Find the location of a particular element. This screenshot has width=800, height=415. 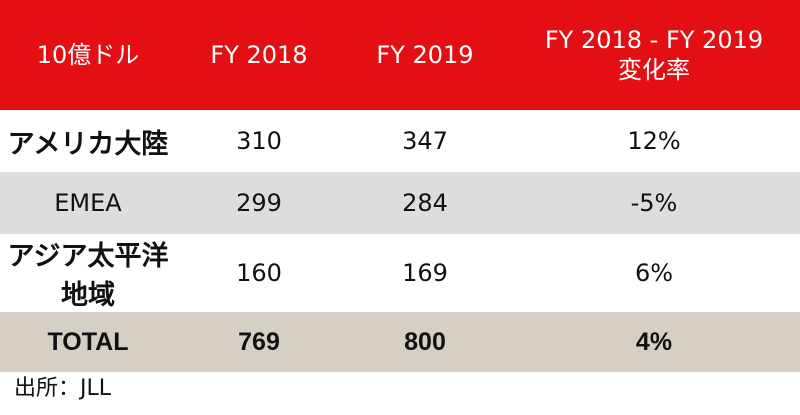

header-unit-label: 10億ドル is located at coordinates (88, 55).